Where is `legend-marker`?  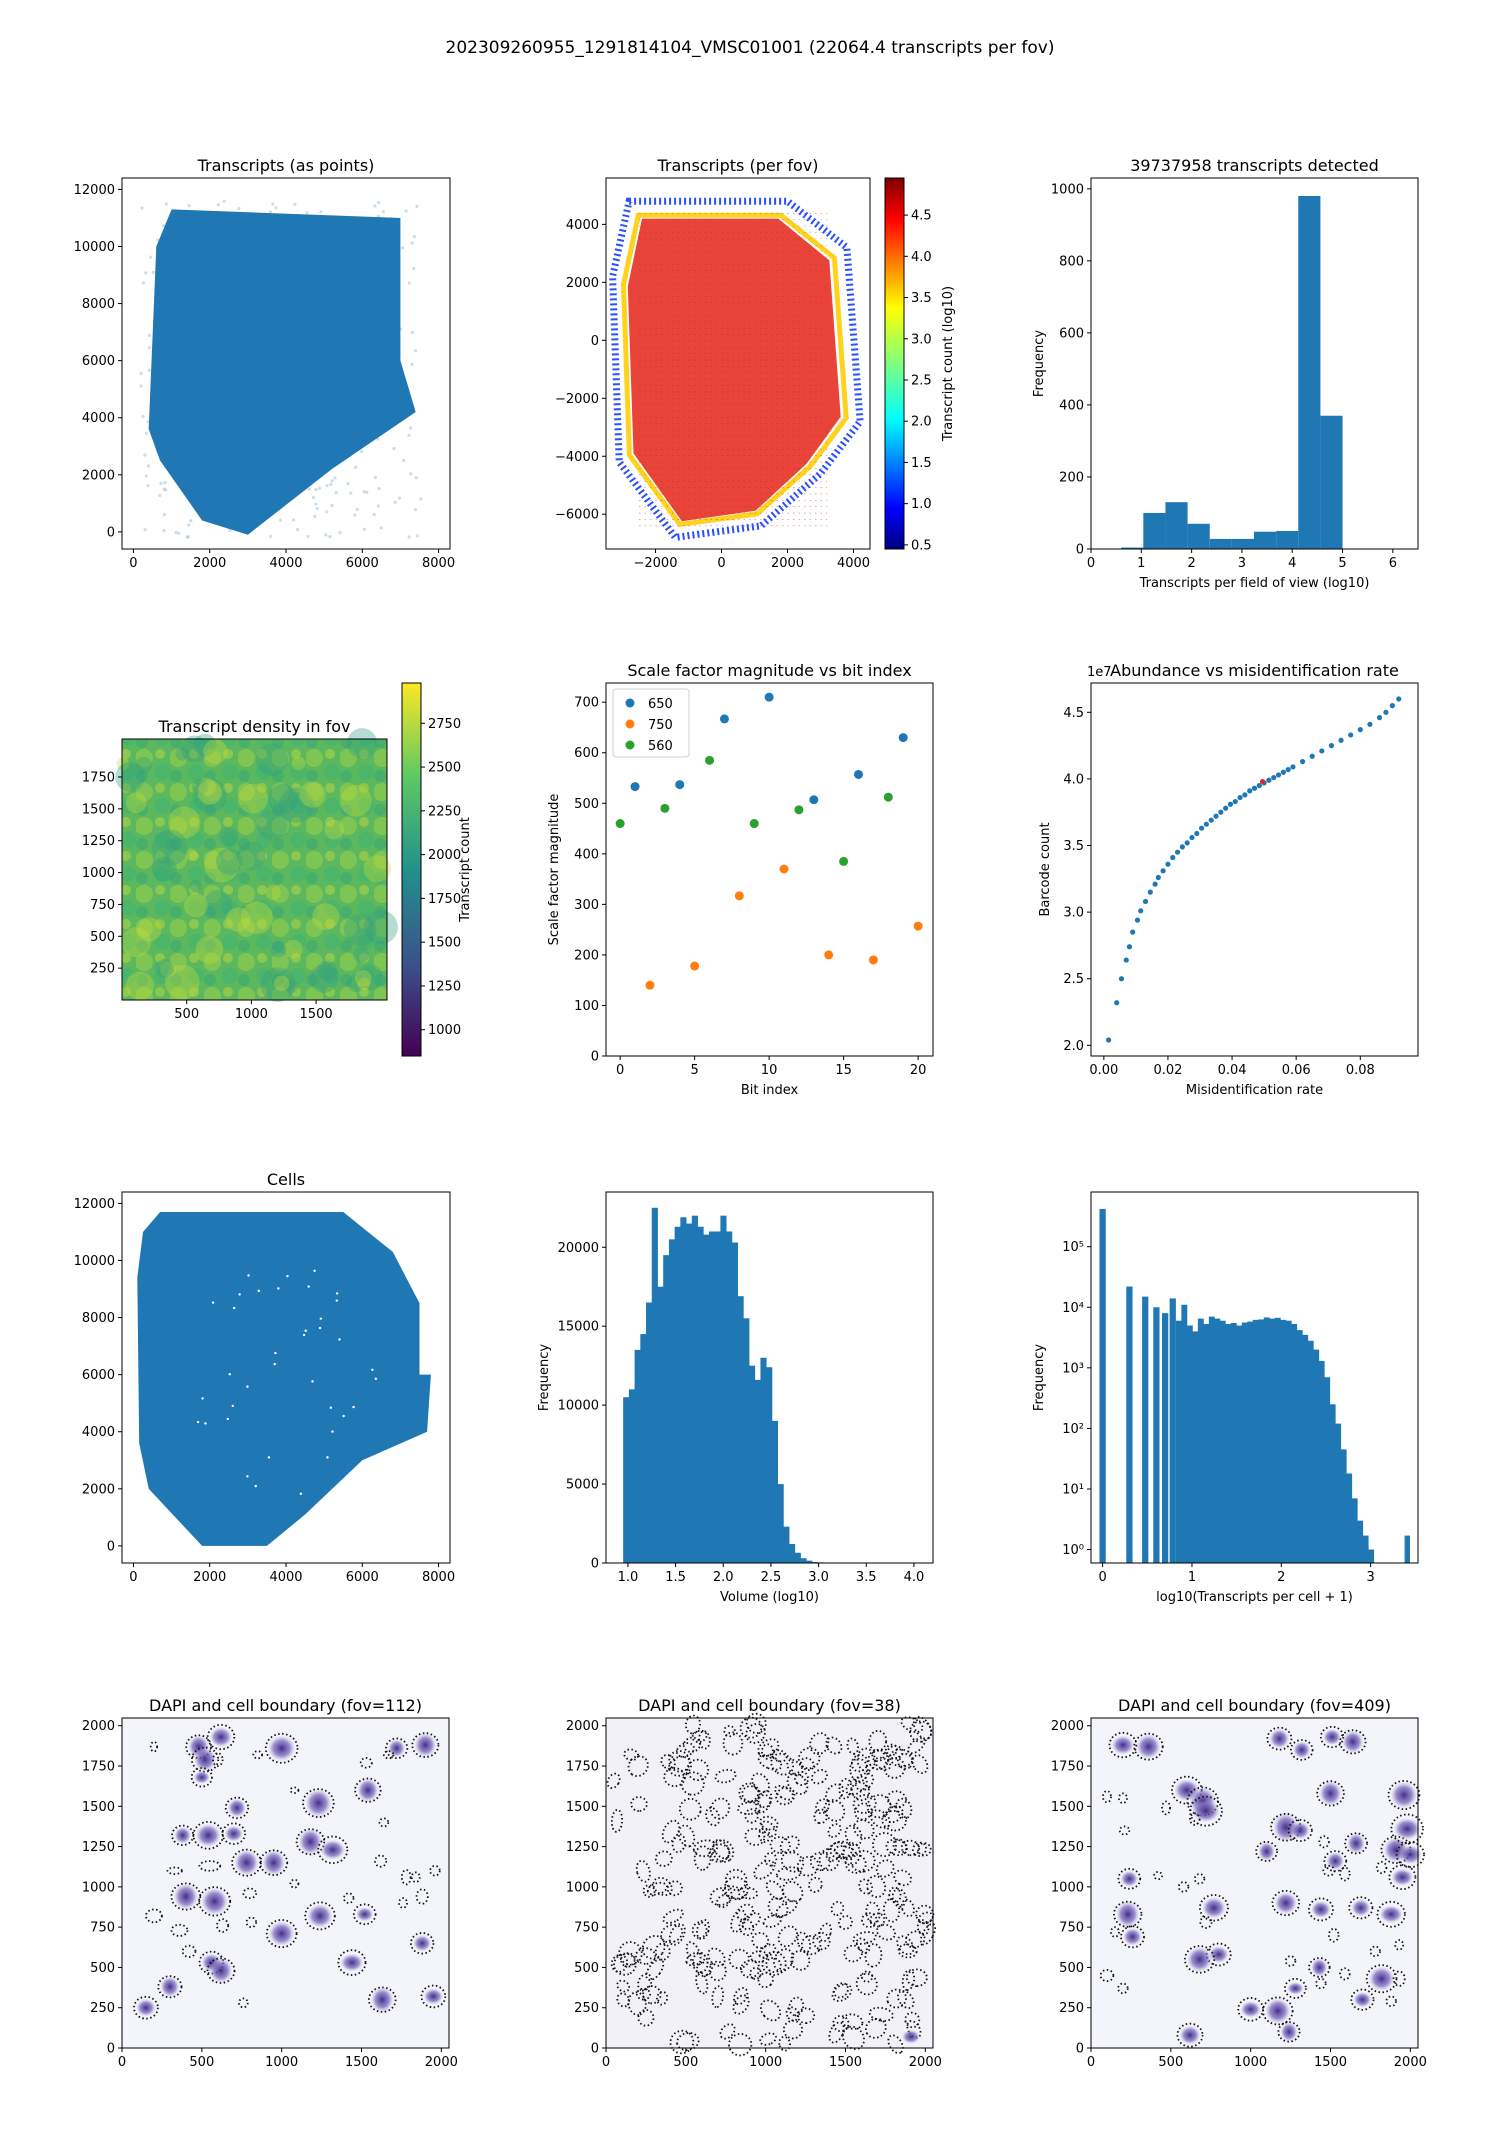
legend-marker is located at coordinates (630, 745).